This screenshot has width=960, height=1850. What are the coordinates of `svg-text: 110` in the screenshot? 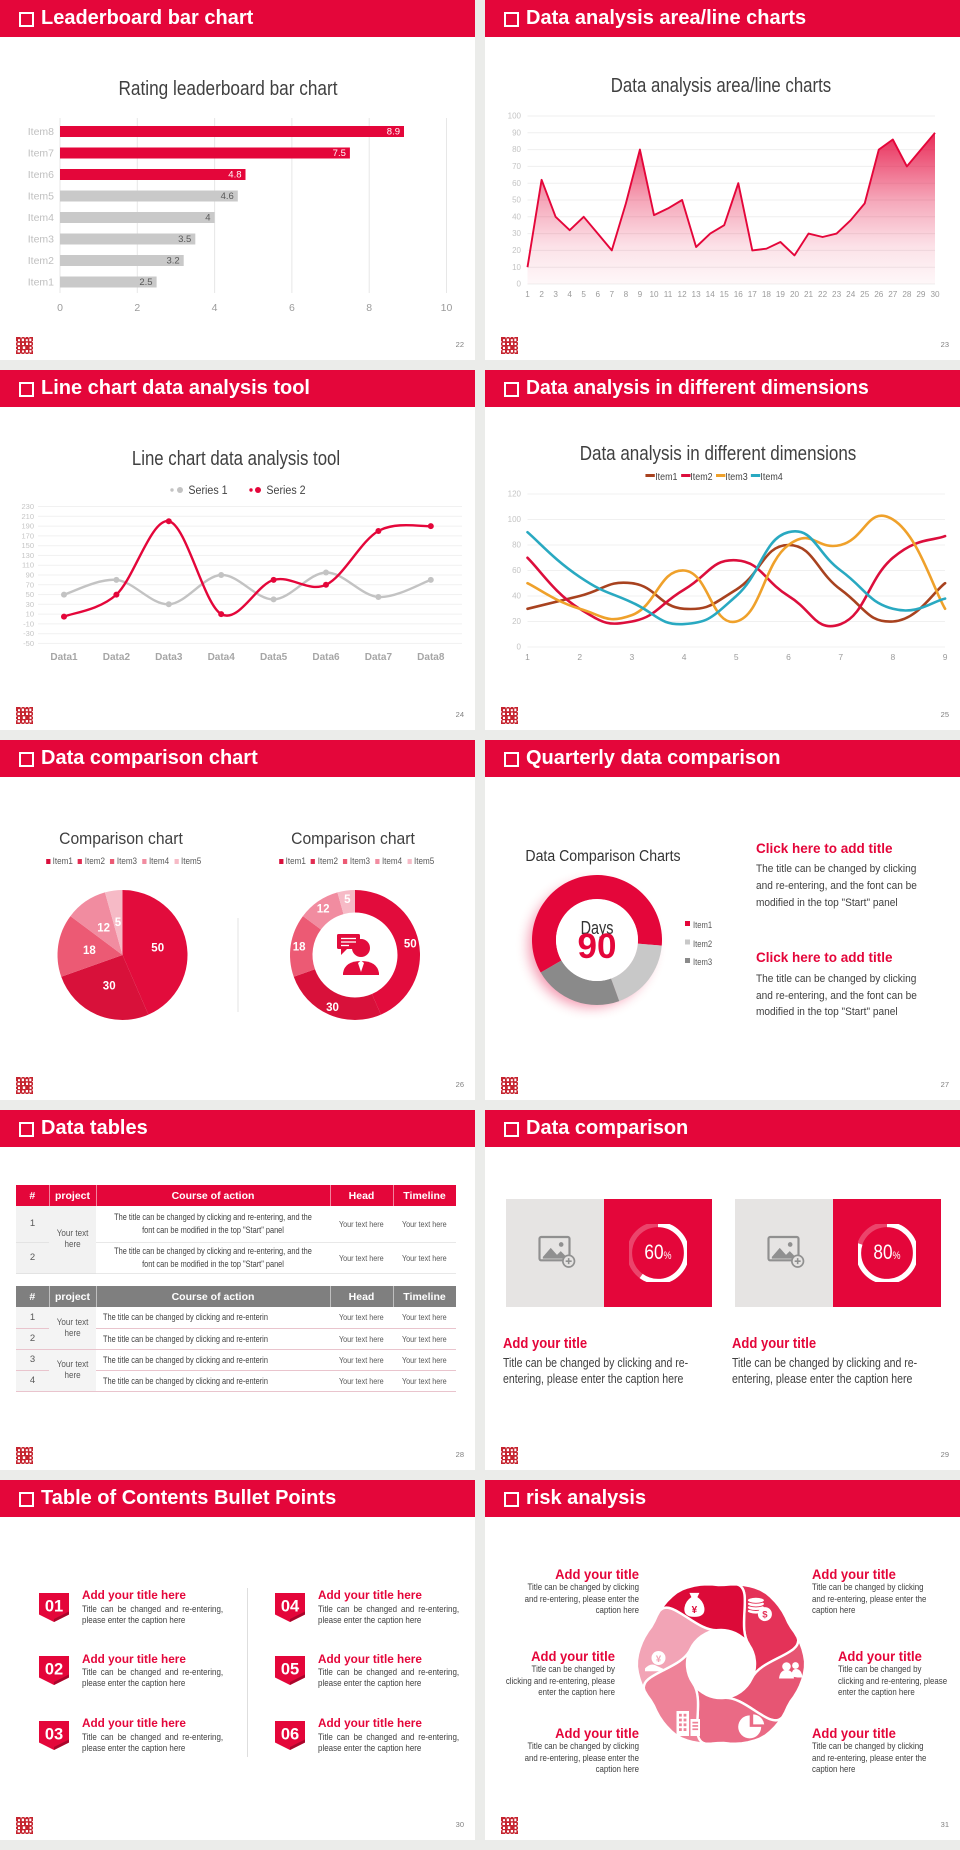 It's located at (28, 565).